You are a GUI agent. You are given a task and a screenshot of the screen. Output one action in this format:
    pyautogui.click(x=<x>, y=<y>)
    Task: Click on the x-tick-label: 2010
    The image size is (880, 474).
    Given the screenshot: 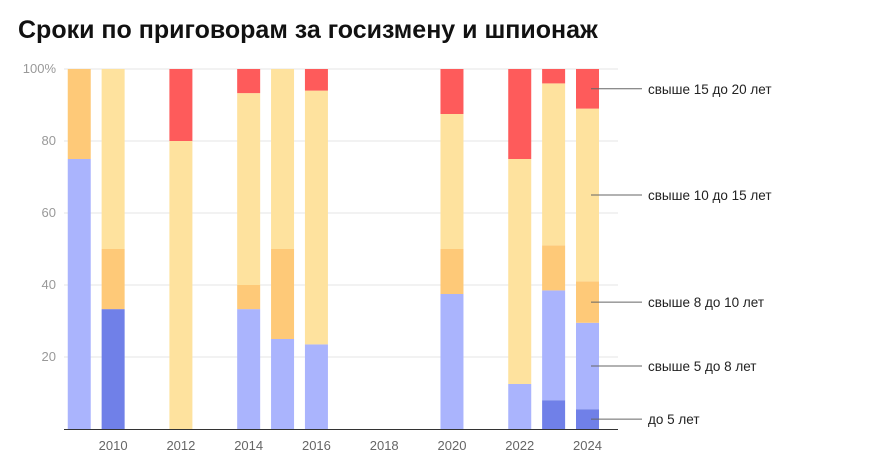 What is the action you would take?
    pyautogui.click(x=113, y=445)
    